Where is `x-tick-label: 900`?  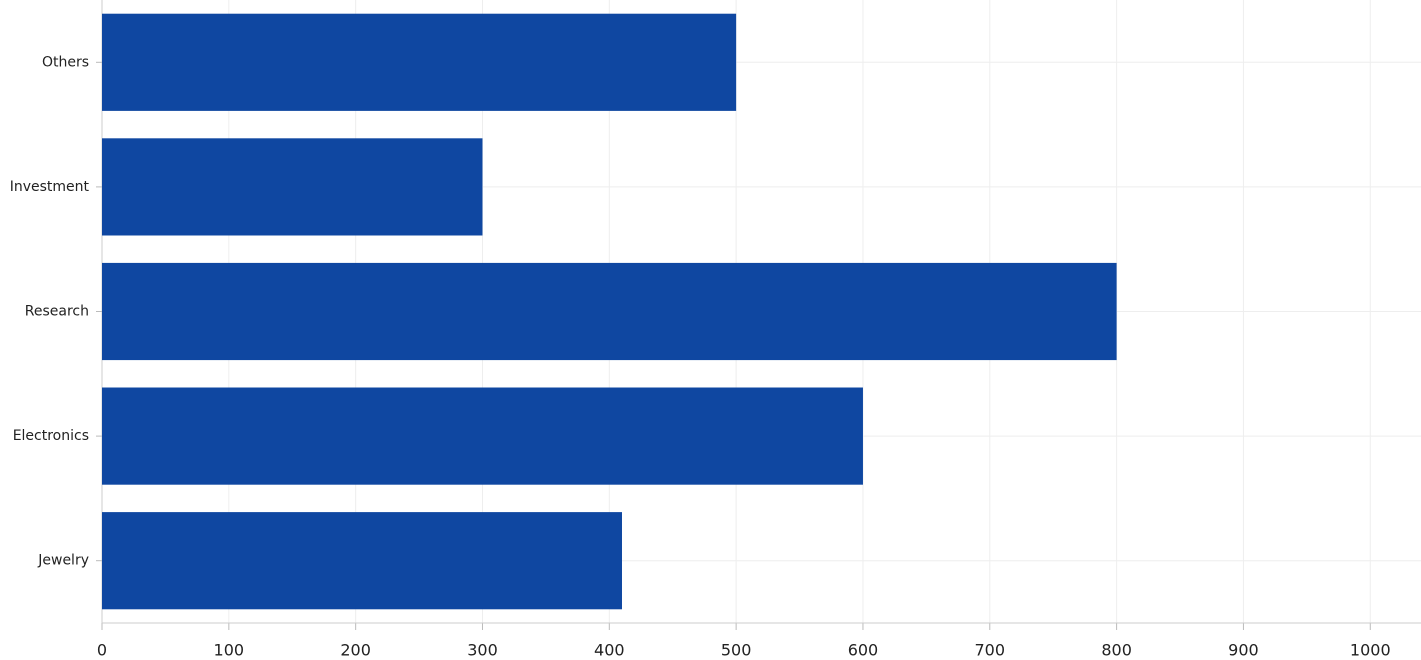
x-tick-label: 900 is located at coordinates (1243, 650).